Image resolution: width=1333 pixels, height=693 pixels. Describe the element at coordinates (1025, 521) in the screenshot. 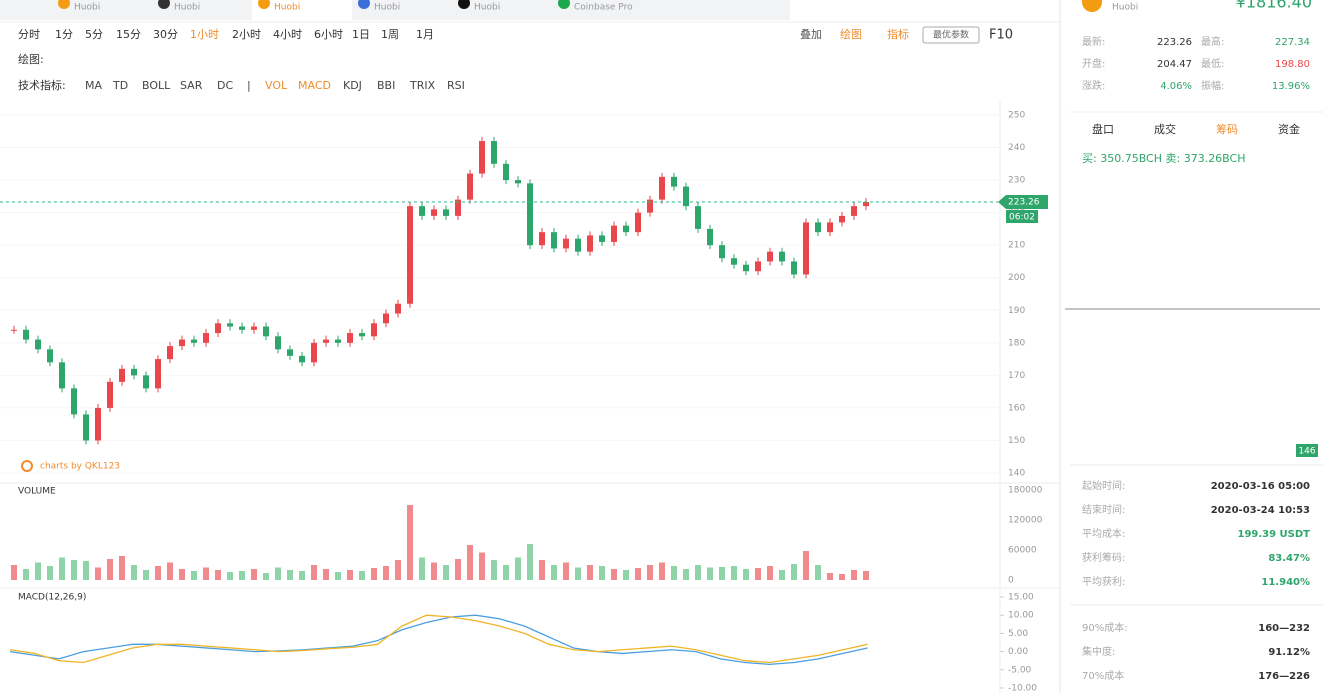

I see `y-tick-label: 120000` at that location.